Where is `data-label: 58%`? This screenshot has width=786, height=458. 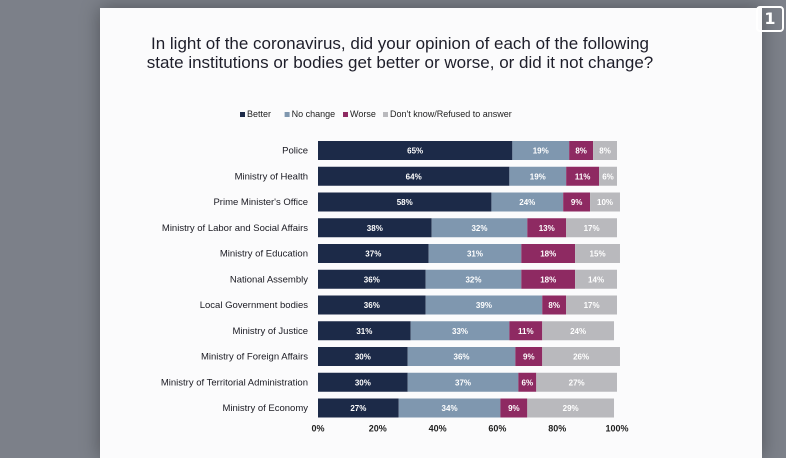
data-label: 58% is located at coordinates (405, 202).